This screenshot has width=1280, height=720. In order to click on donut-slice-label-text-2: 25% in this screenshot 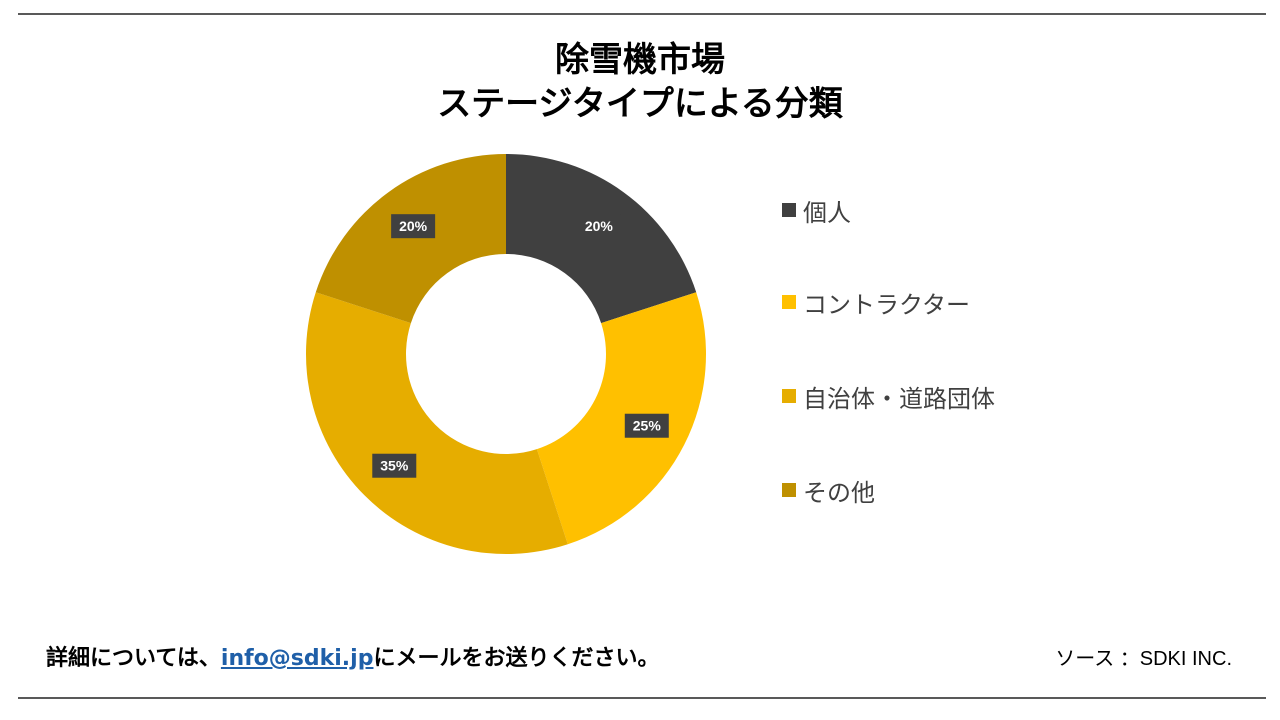, I will do `click(647, 426)`.